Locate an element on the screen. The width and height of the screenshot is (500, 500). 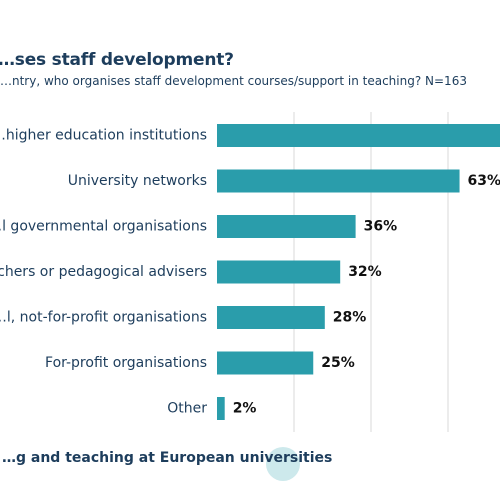
footer-caption: …g and teaching at European universities is located at coordinates (167, 458).